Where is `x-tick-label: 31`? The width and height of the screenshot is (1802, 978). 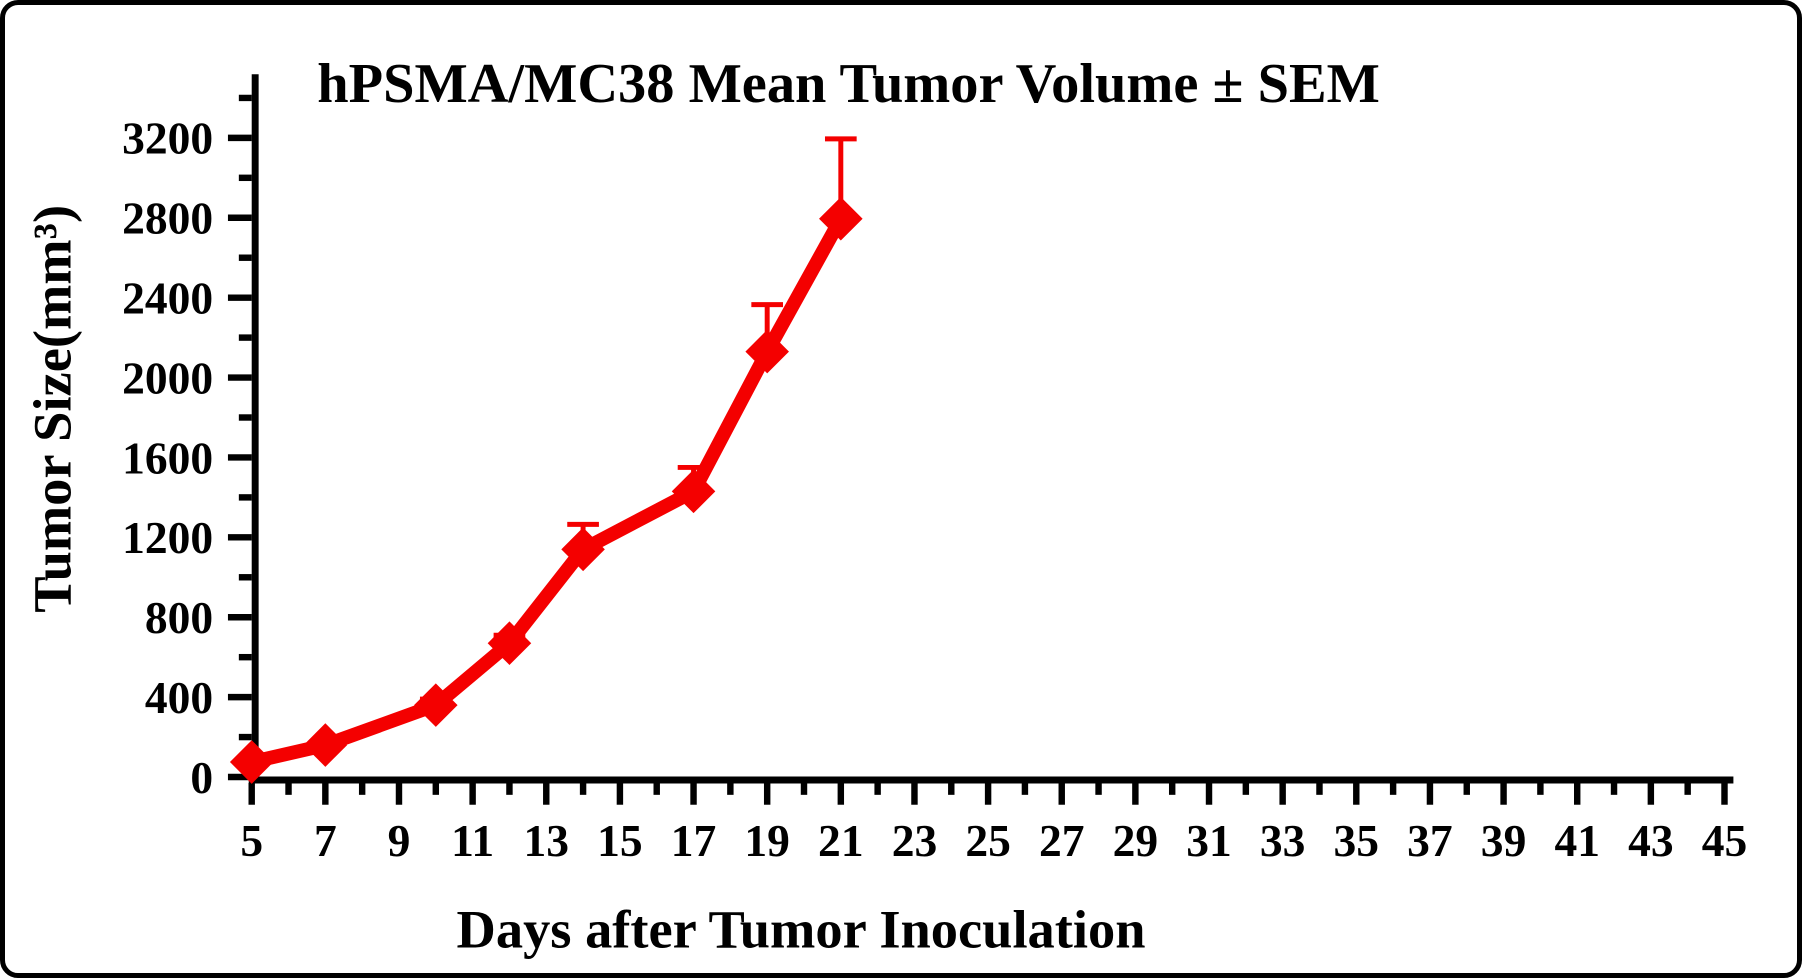
x-tick-label: 31 is located at coordinates (1209, 840).